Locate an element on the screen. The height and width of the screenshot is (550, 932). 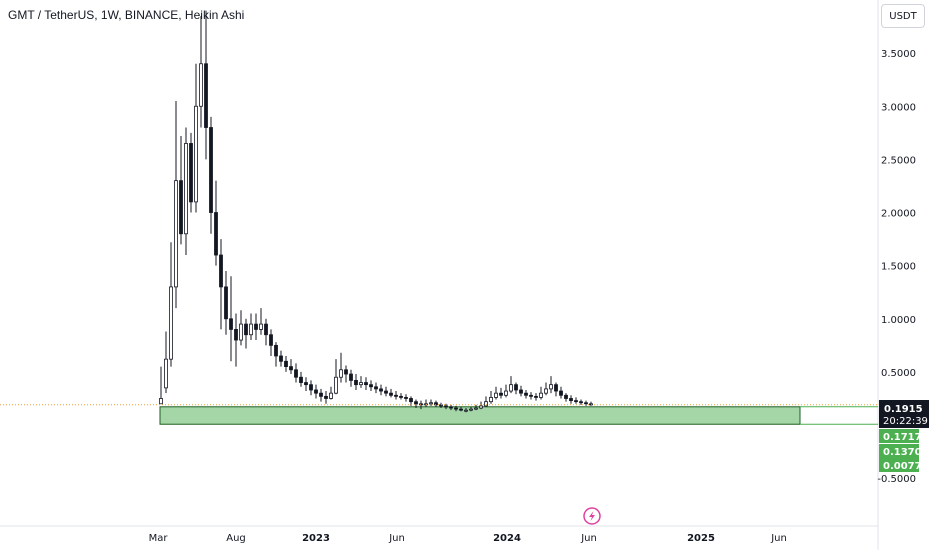
price-tick-label: 2.0000 is located at coordinates (898, 214).